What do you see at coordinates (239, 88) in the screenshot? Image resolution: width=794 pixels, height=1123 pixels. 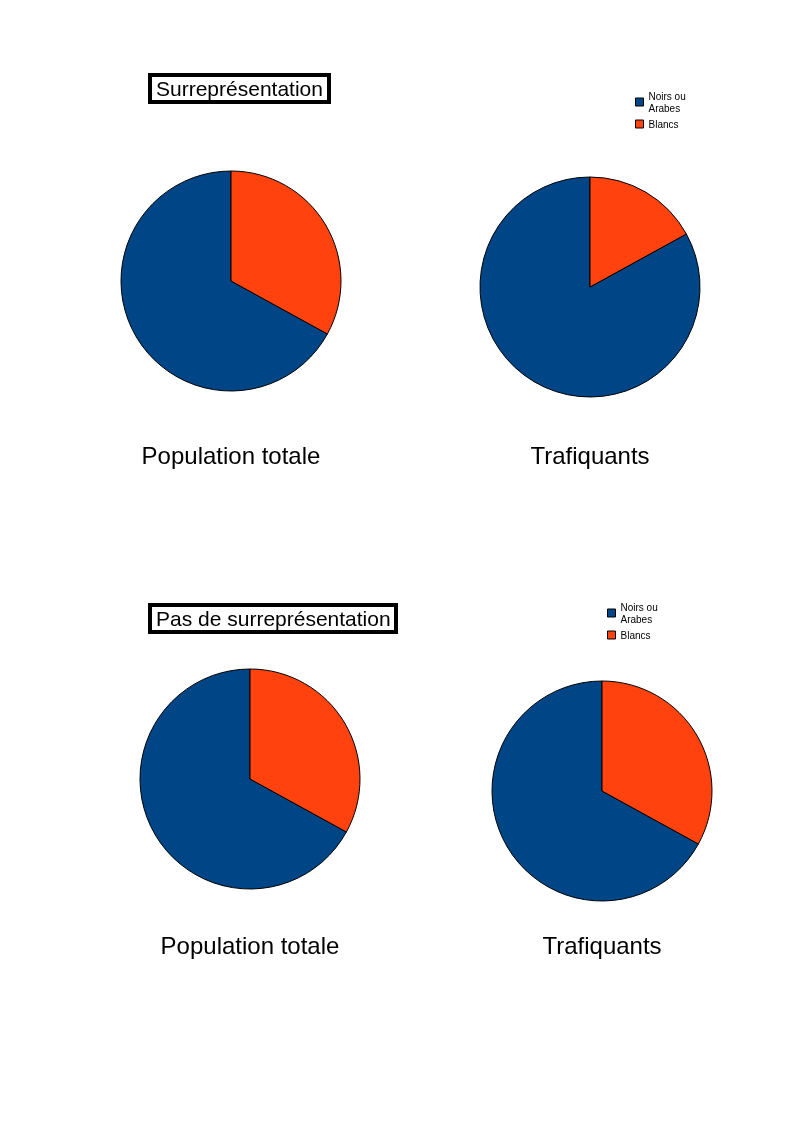 I see `chart-title: Surreprésentation` at bounding box center [239, 88].